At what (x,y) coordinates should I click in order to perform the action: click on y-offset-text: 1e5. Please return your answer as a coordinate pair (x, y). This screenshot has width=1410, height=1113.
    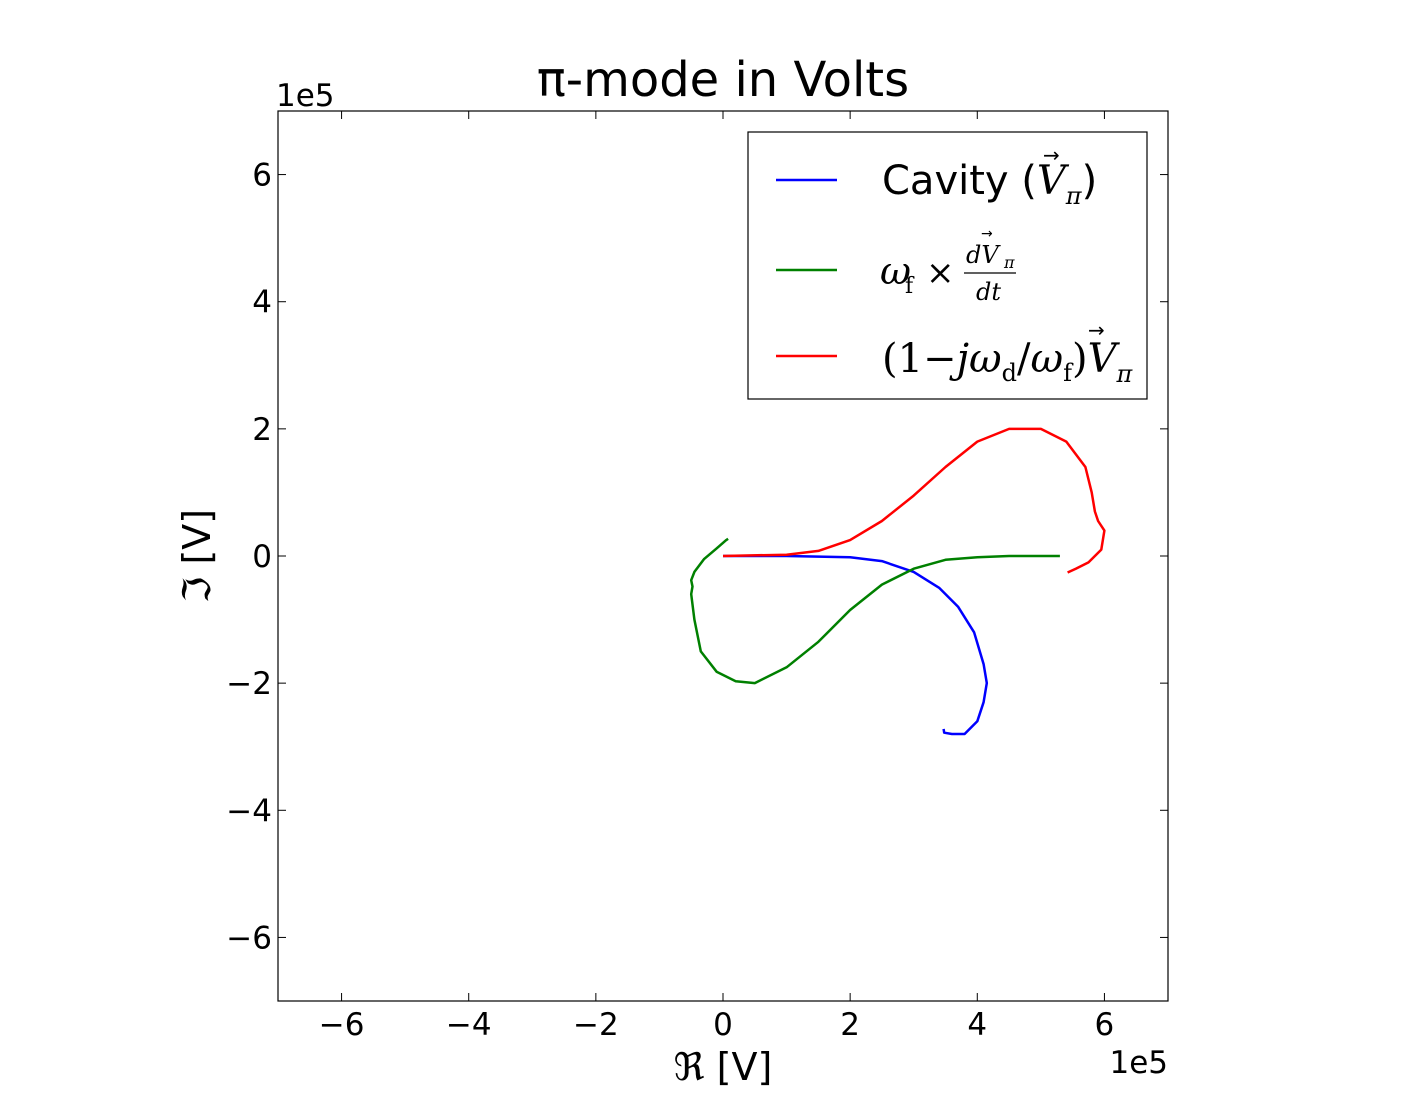
    Looking at the image, I should click on (305, 96).